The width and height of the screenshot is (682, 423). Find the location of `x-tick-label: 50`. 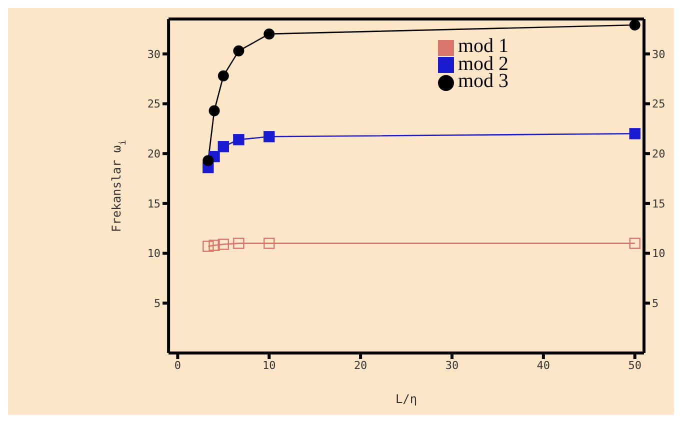

x-tick-label: 50 is located at coordinates (635, 365).